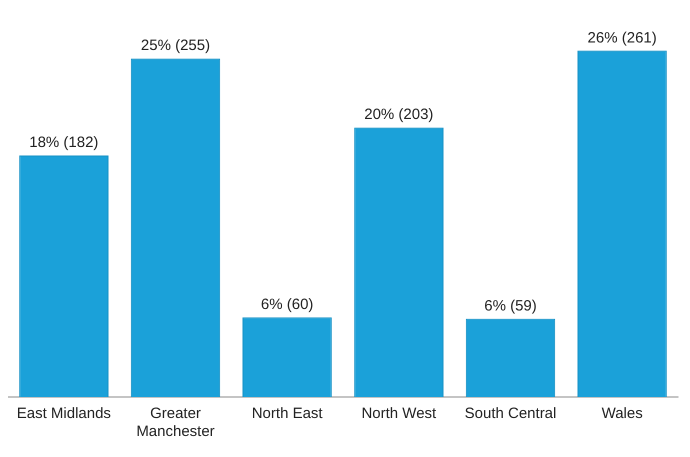 The width and height of the screenshot is (690, 457). I want to click on x-tick-label: North East, so click(288, 413).